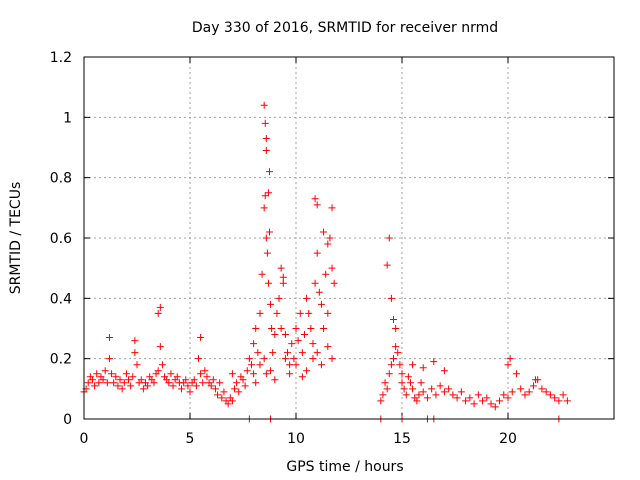 The width and height of the screenshot is (640, 480). Describe the element at coordinates (84, 439) in the screenshot. I see `x-tick-label: 0` at that location.